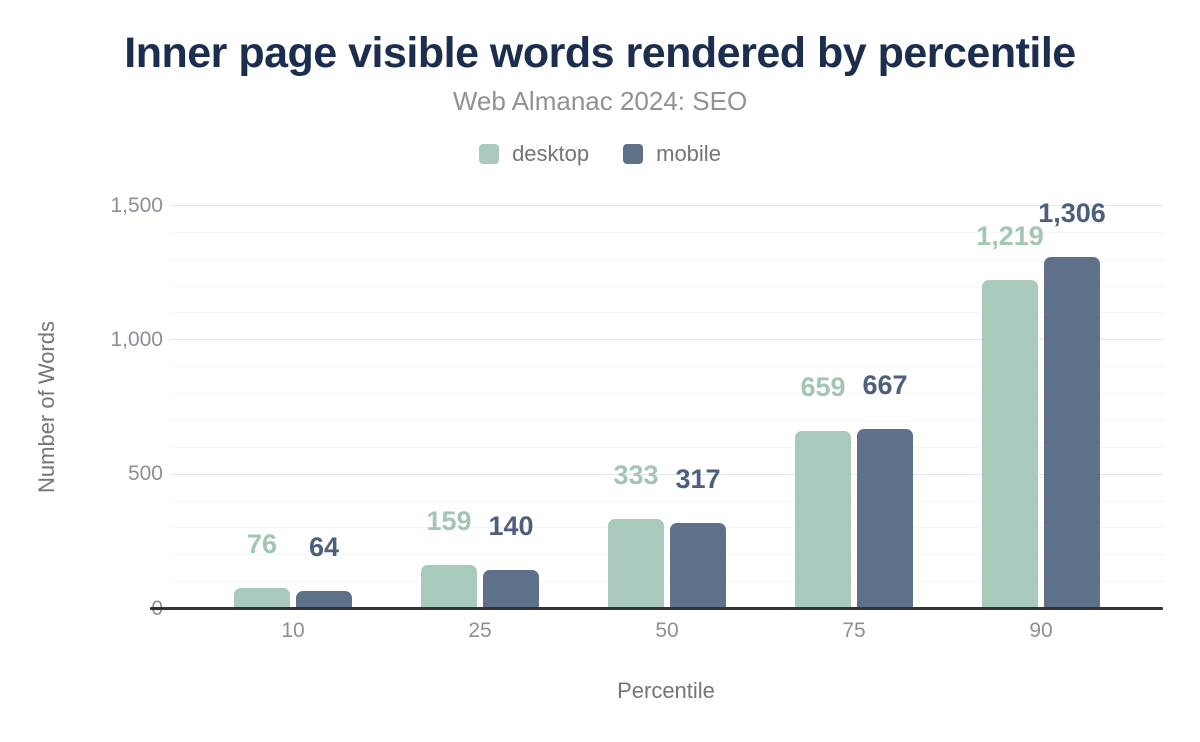 The image size is (1200, 742). I want to click on bar-value-label-desktop: 659, so click(823, 386).